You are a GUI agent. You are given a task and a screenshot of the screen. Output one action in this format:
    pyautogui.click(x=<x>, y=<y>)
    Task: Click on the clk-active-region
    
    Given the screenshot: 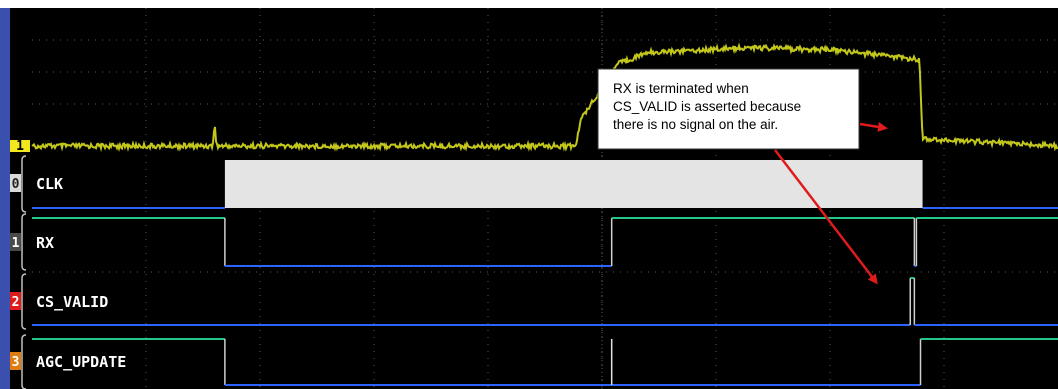 What is the action you would take?
    pyautogui.click(x=573, y=184)
    